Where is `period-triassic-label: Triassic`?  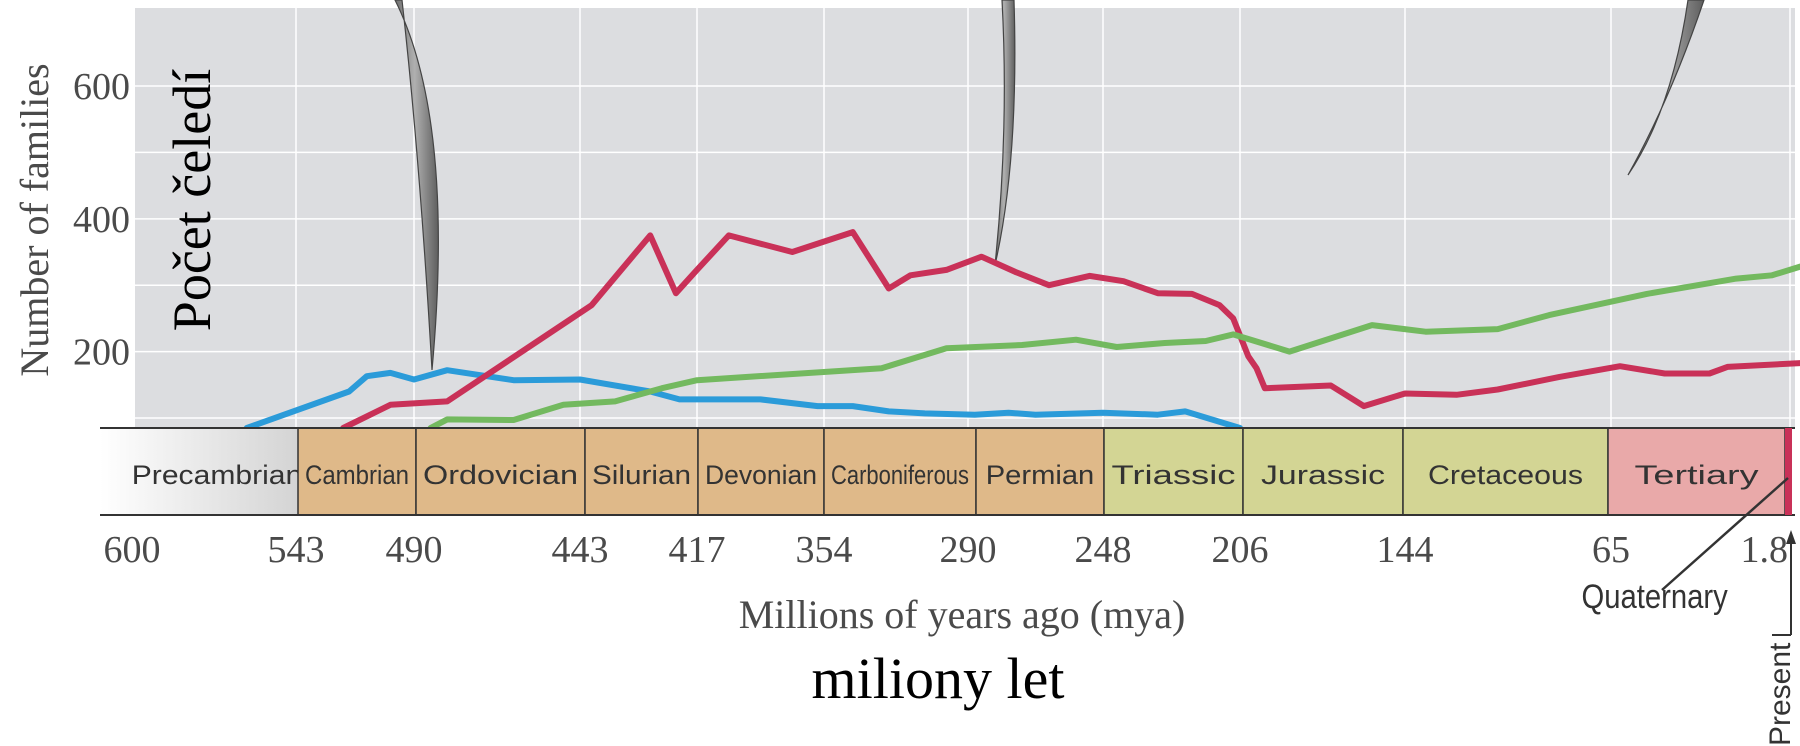
period-triassic-label: Triassic is located at coordinates (1174, 475).